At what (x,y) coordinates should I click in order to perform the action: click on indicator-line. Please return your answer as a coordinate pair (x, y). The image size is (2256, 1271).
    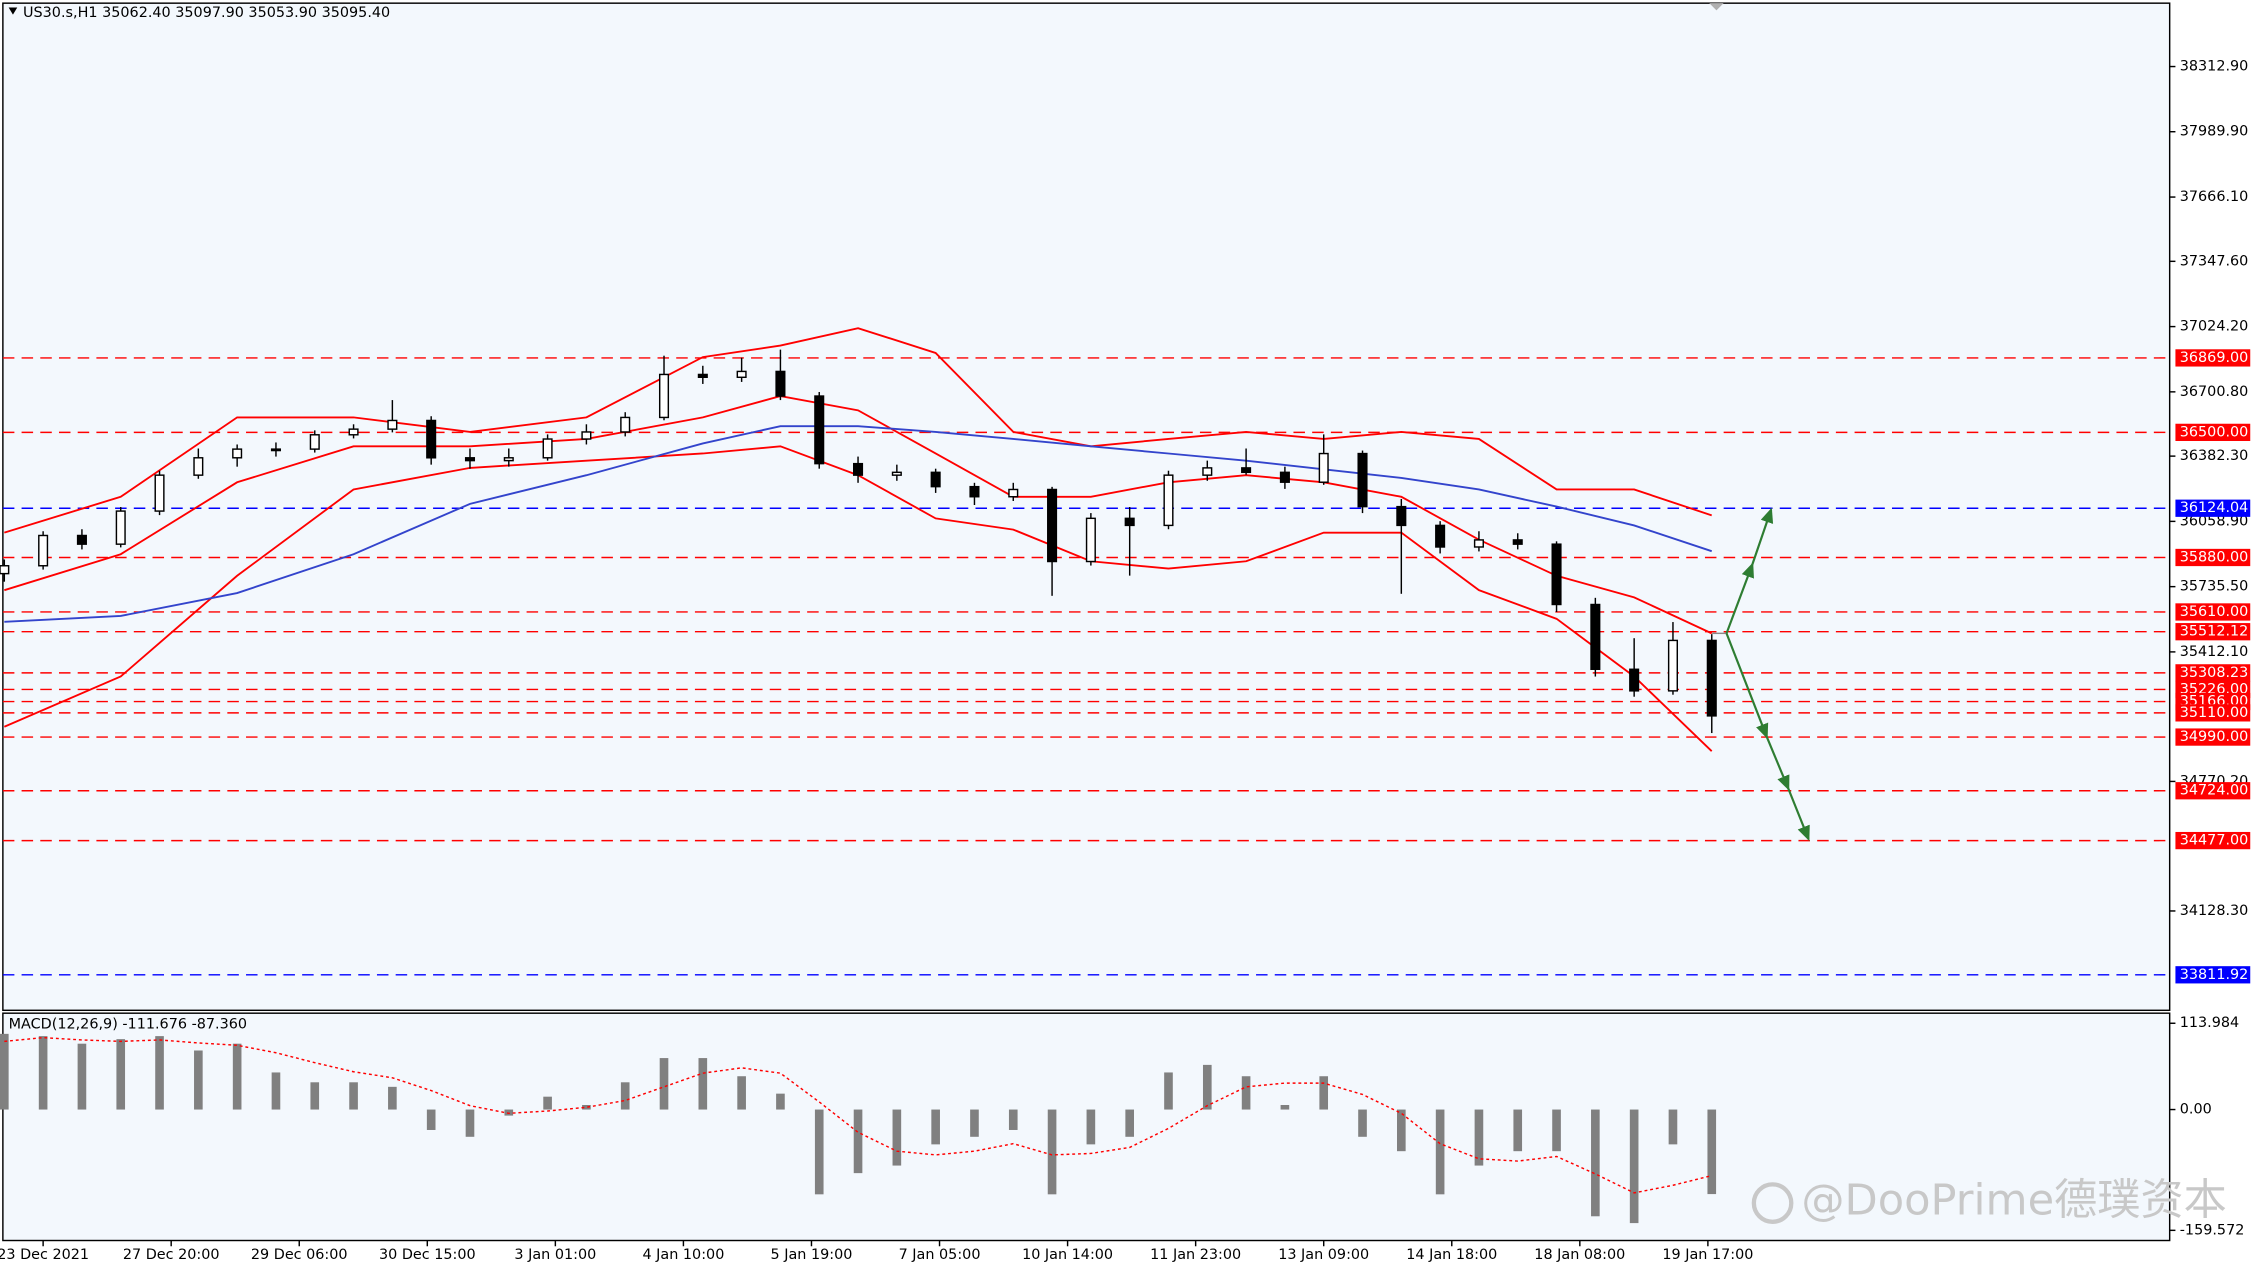
    Looking at the image, I should click on (858, 430).